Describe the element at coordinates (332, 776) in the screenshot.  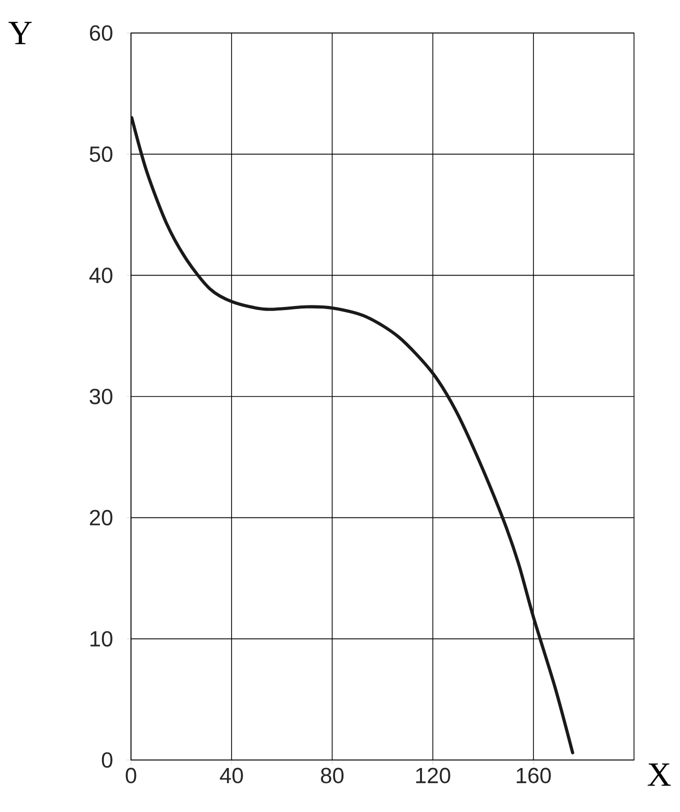
I see `x-tick-label: 80` at that location.